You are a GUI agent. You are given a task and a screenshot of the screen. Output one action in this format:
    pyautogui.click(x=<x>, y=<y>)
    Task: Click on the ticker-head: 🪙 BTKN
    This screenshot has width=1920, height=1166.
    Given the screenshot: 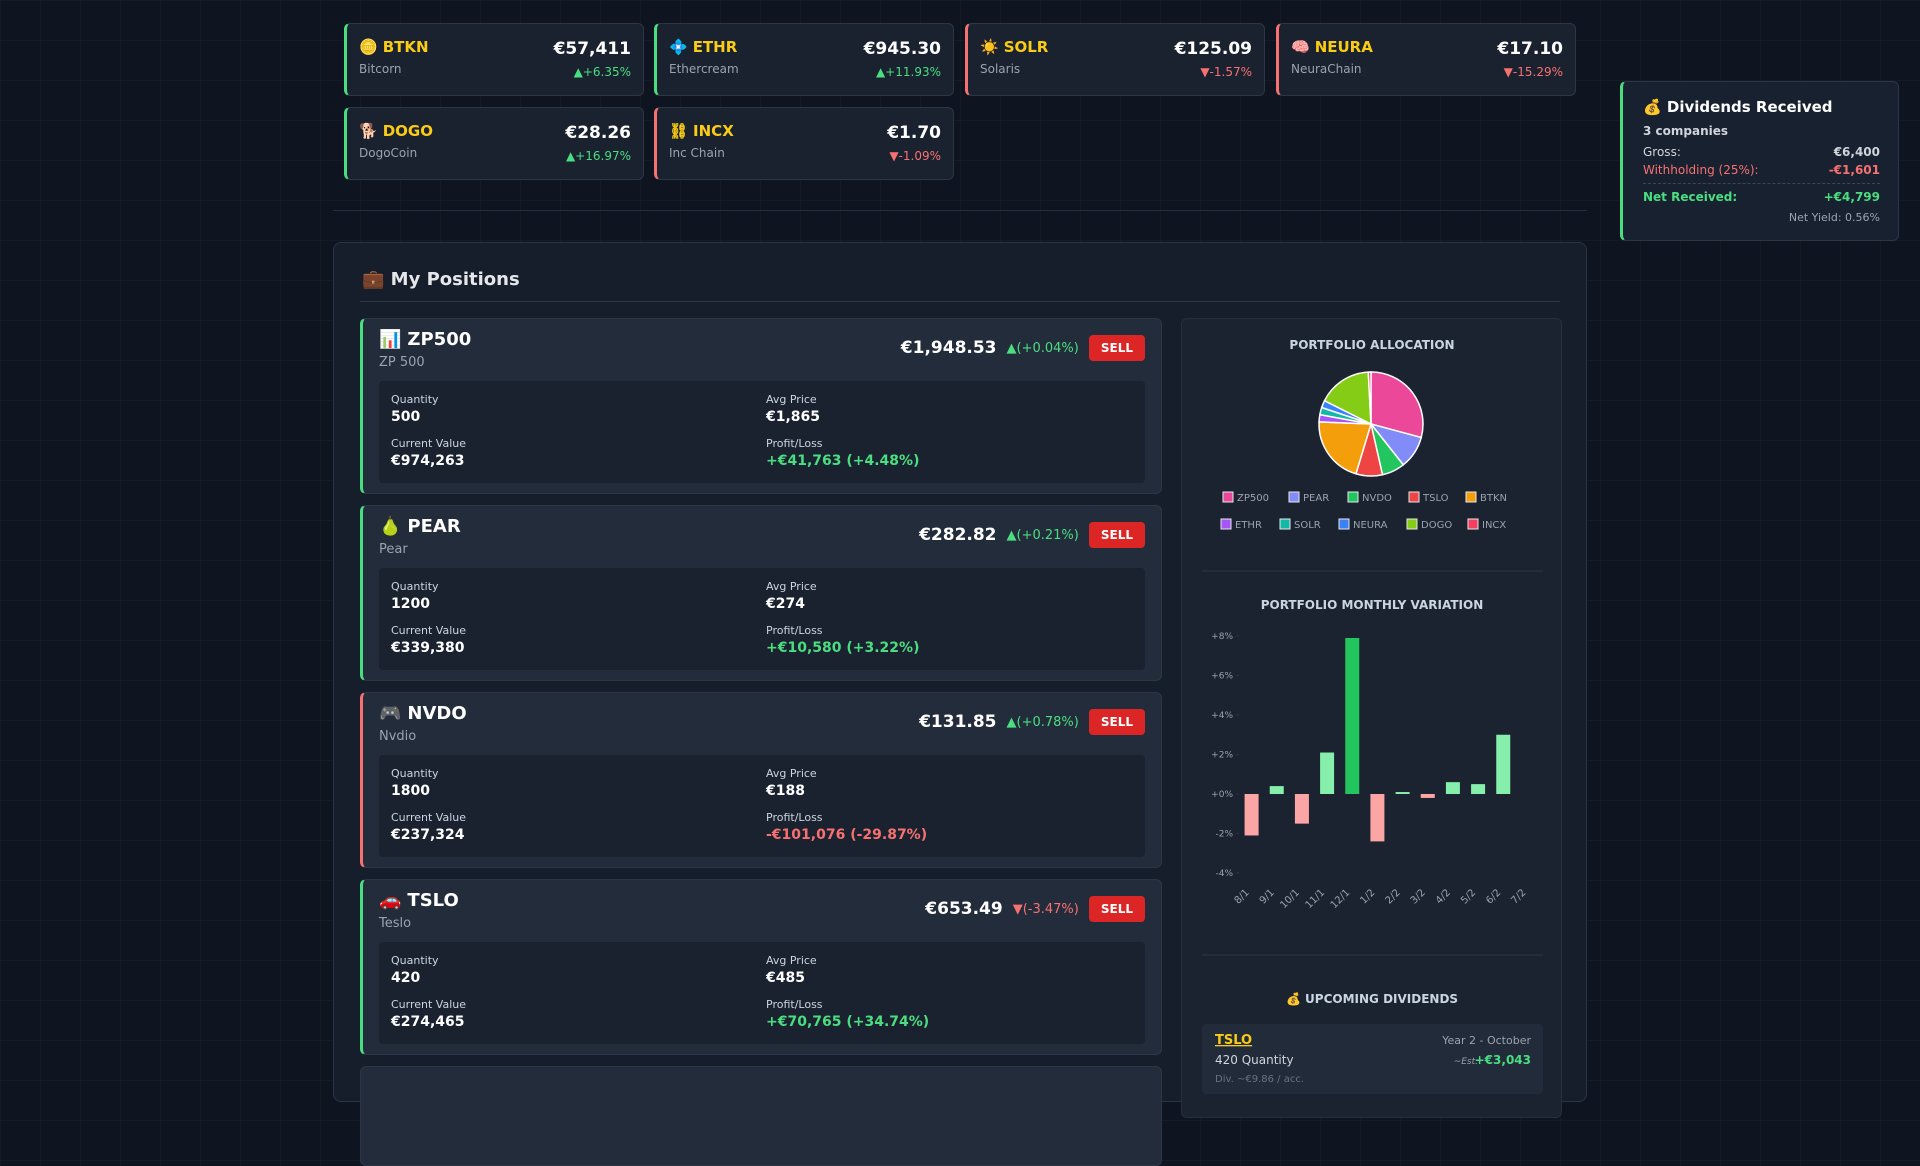 What is the action you would take?
    pyautogui.click(x=394, y=47)
    